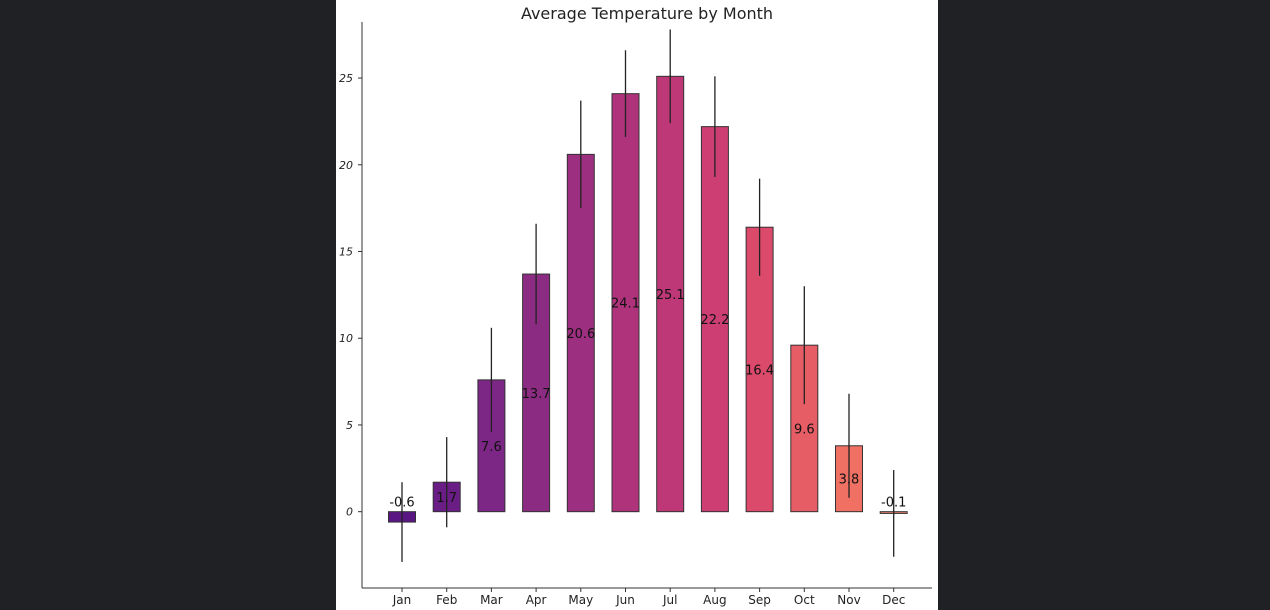 Image resolution: width=1270 pixels, height=610 pixels. I want to click on x-tick-label-jun: Jun, so click(625, 600).